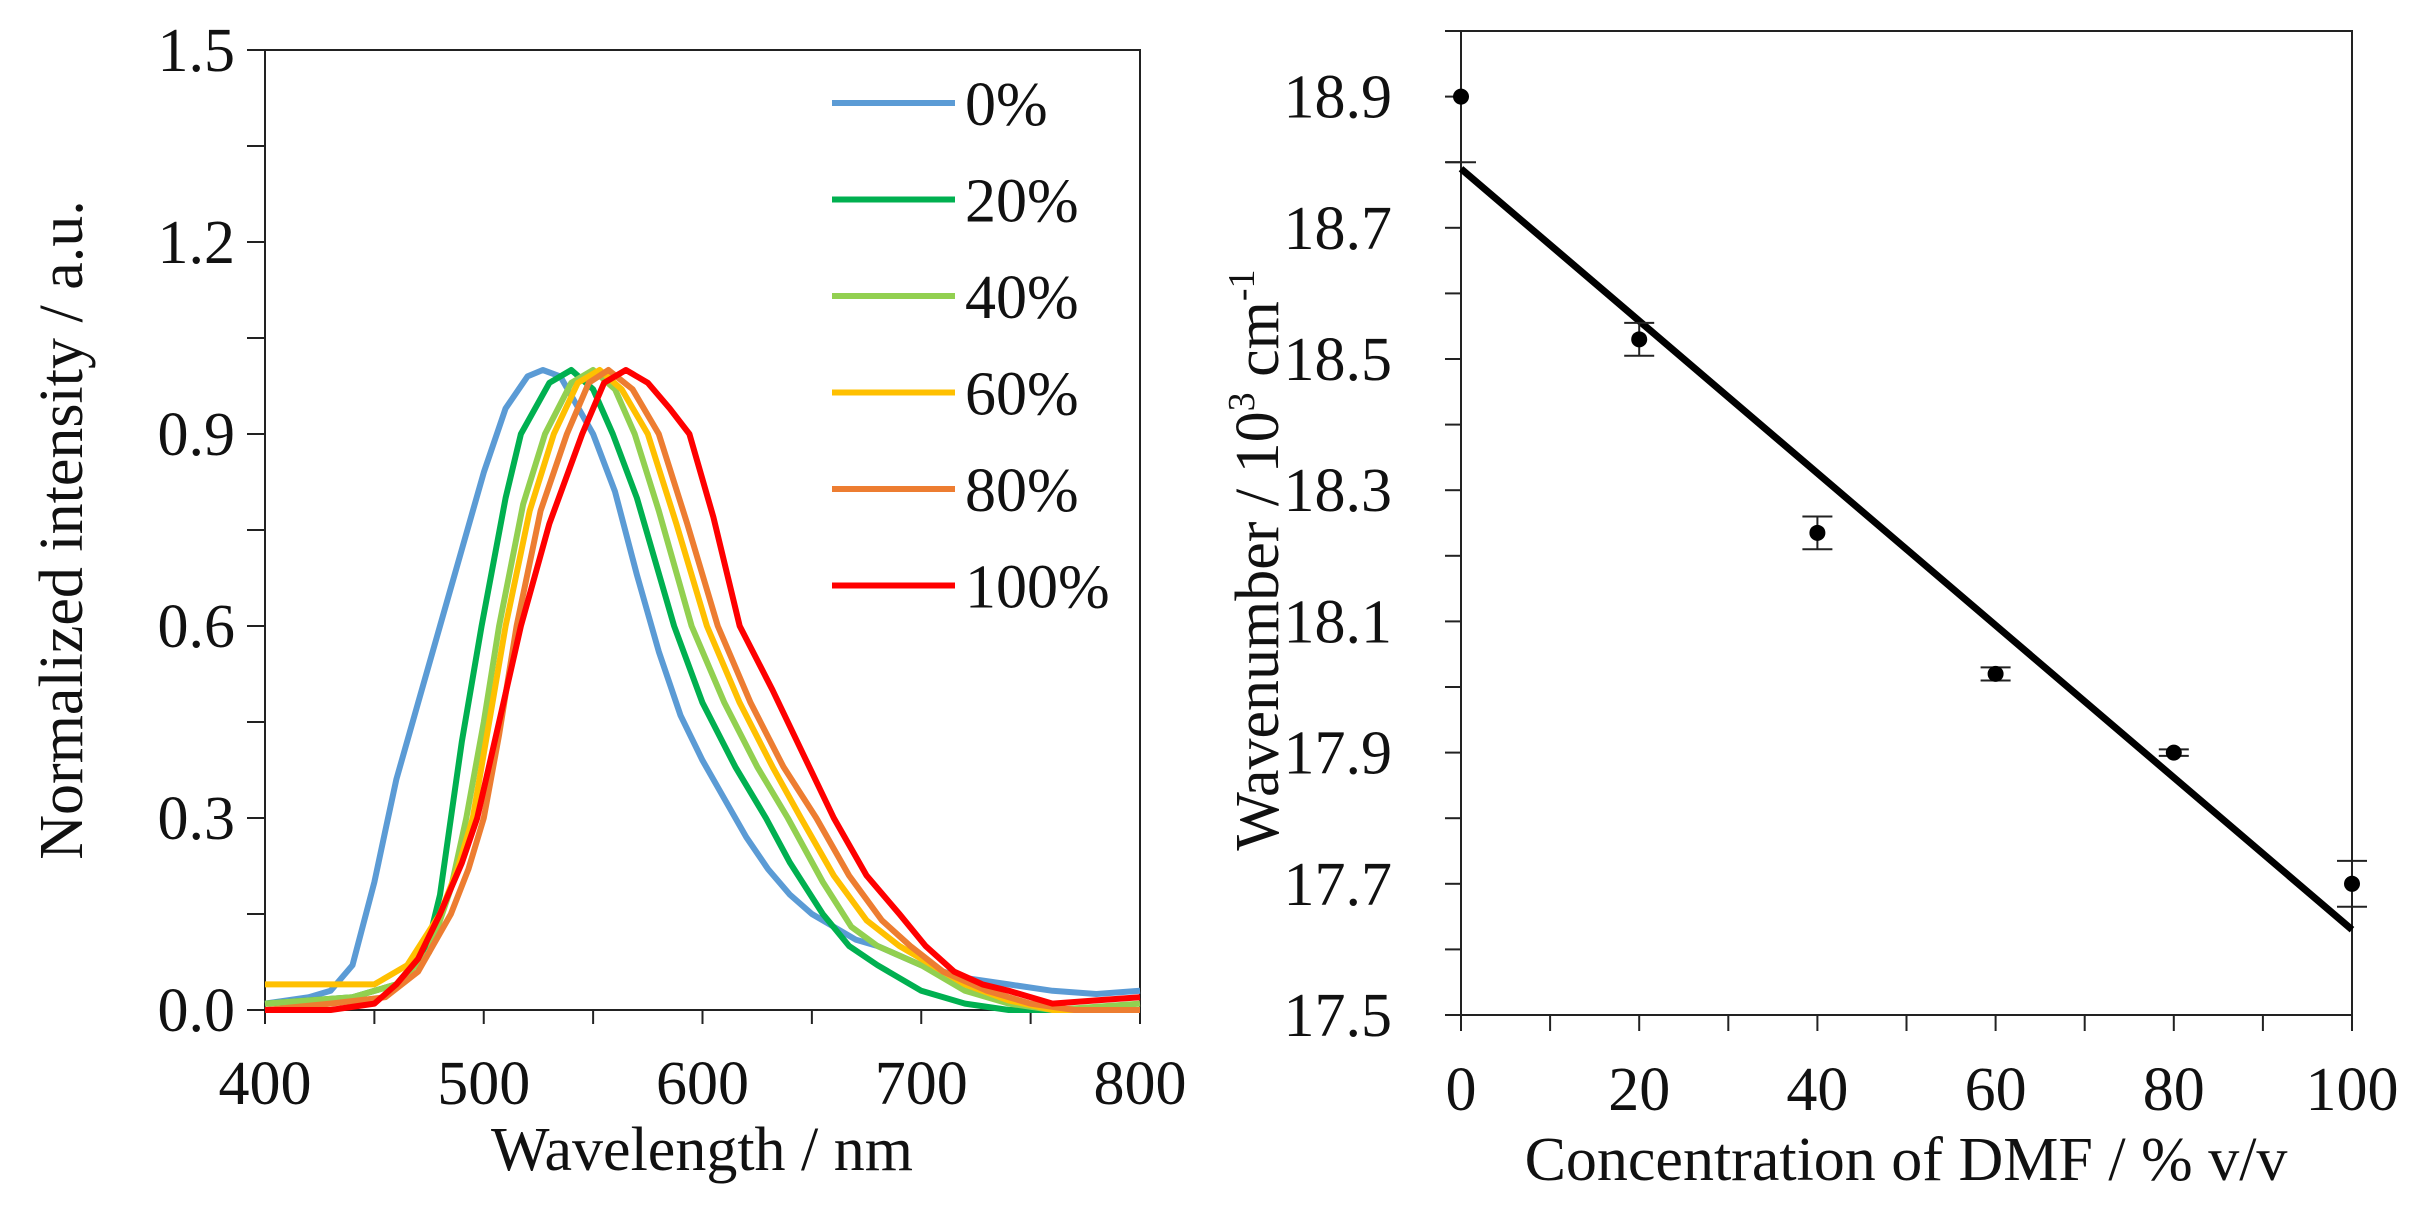  What do you see at coordinates (265, 1084) in the screenshot?
I see `x-tick-label: 400` at bounding box center [265, 1084].